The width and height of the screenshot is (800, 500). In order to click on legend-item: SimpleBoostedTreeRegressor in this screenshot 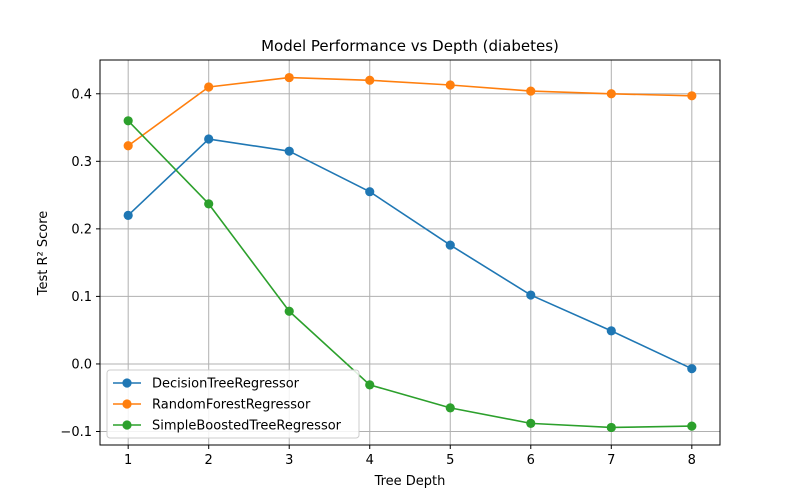, I will do `click(227, 426)`.